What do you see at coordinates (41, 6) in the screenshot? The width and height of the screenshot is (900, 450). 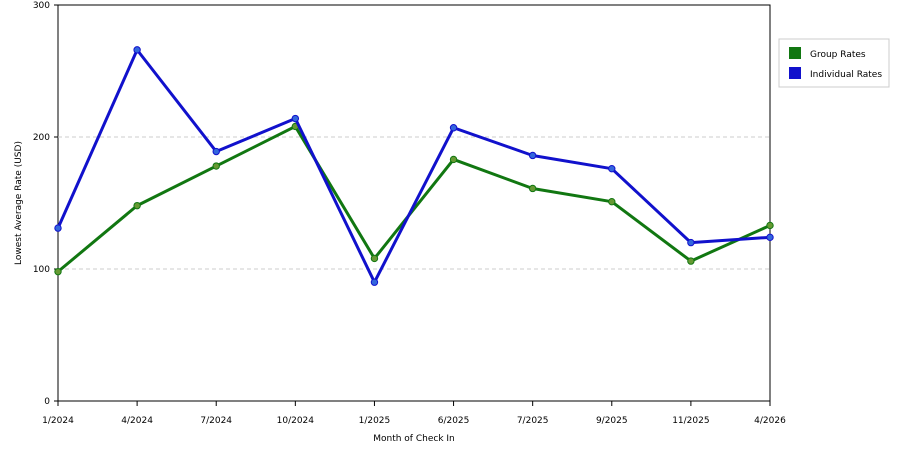 I see `y-tick-label: 300` at bounding box center [41, 6].